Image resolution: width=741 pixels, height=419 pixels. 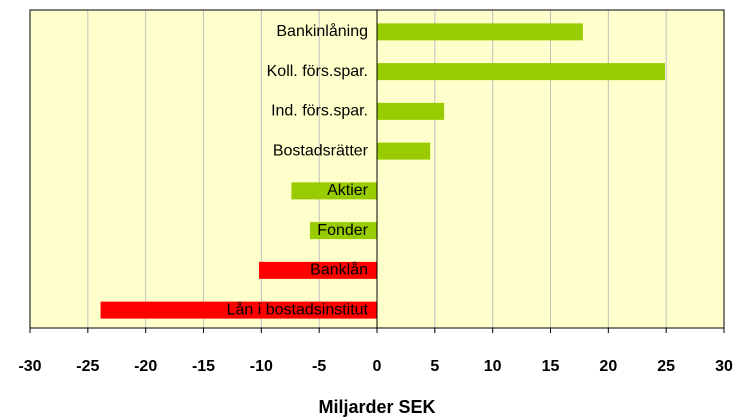 What do you see at coordinates (319, 366) in the screenshot?
I see `x-tick-label: -5` at bounding box center [319, 366].